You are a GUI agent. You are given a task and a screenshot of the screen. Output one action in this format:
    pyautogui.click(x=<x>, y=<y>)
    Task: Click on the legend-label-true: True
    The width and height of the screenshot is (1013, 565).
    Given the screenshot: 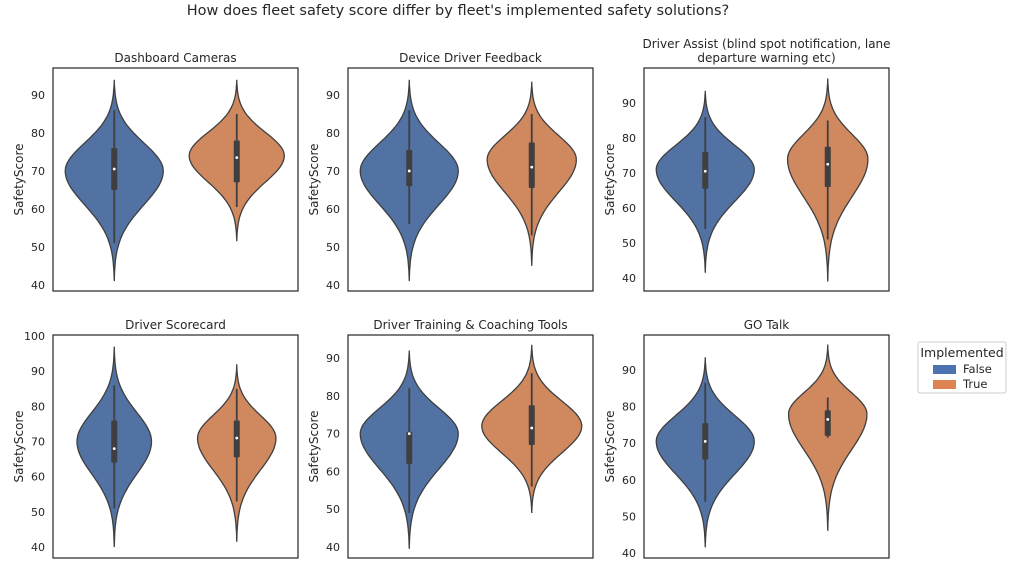 What is the action you would take?
    pyautogui.click(x=974, y=384)
    